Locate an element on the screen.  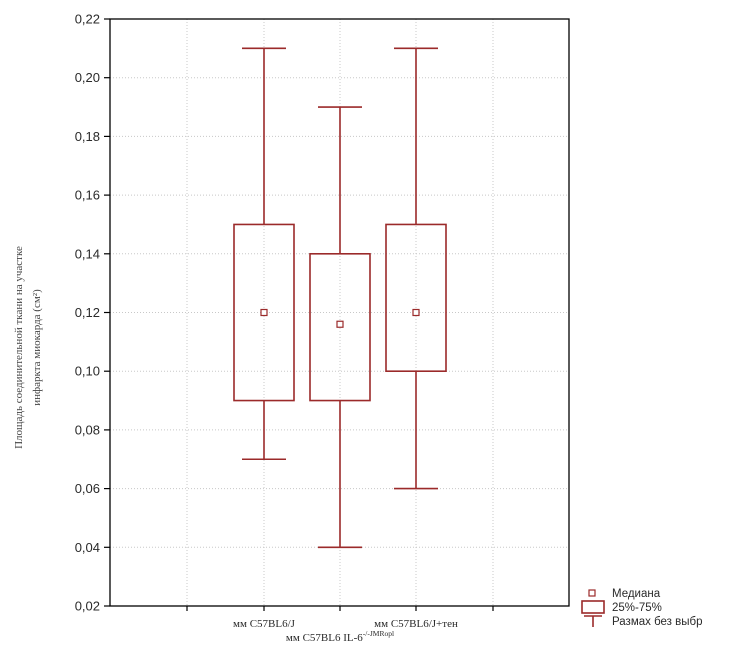
legend-box-symbol is located at coordinates (593, 607).